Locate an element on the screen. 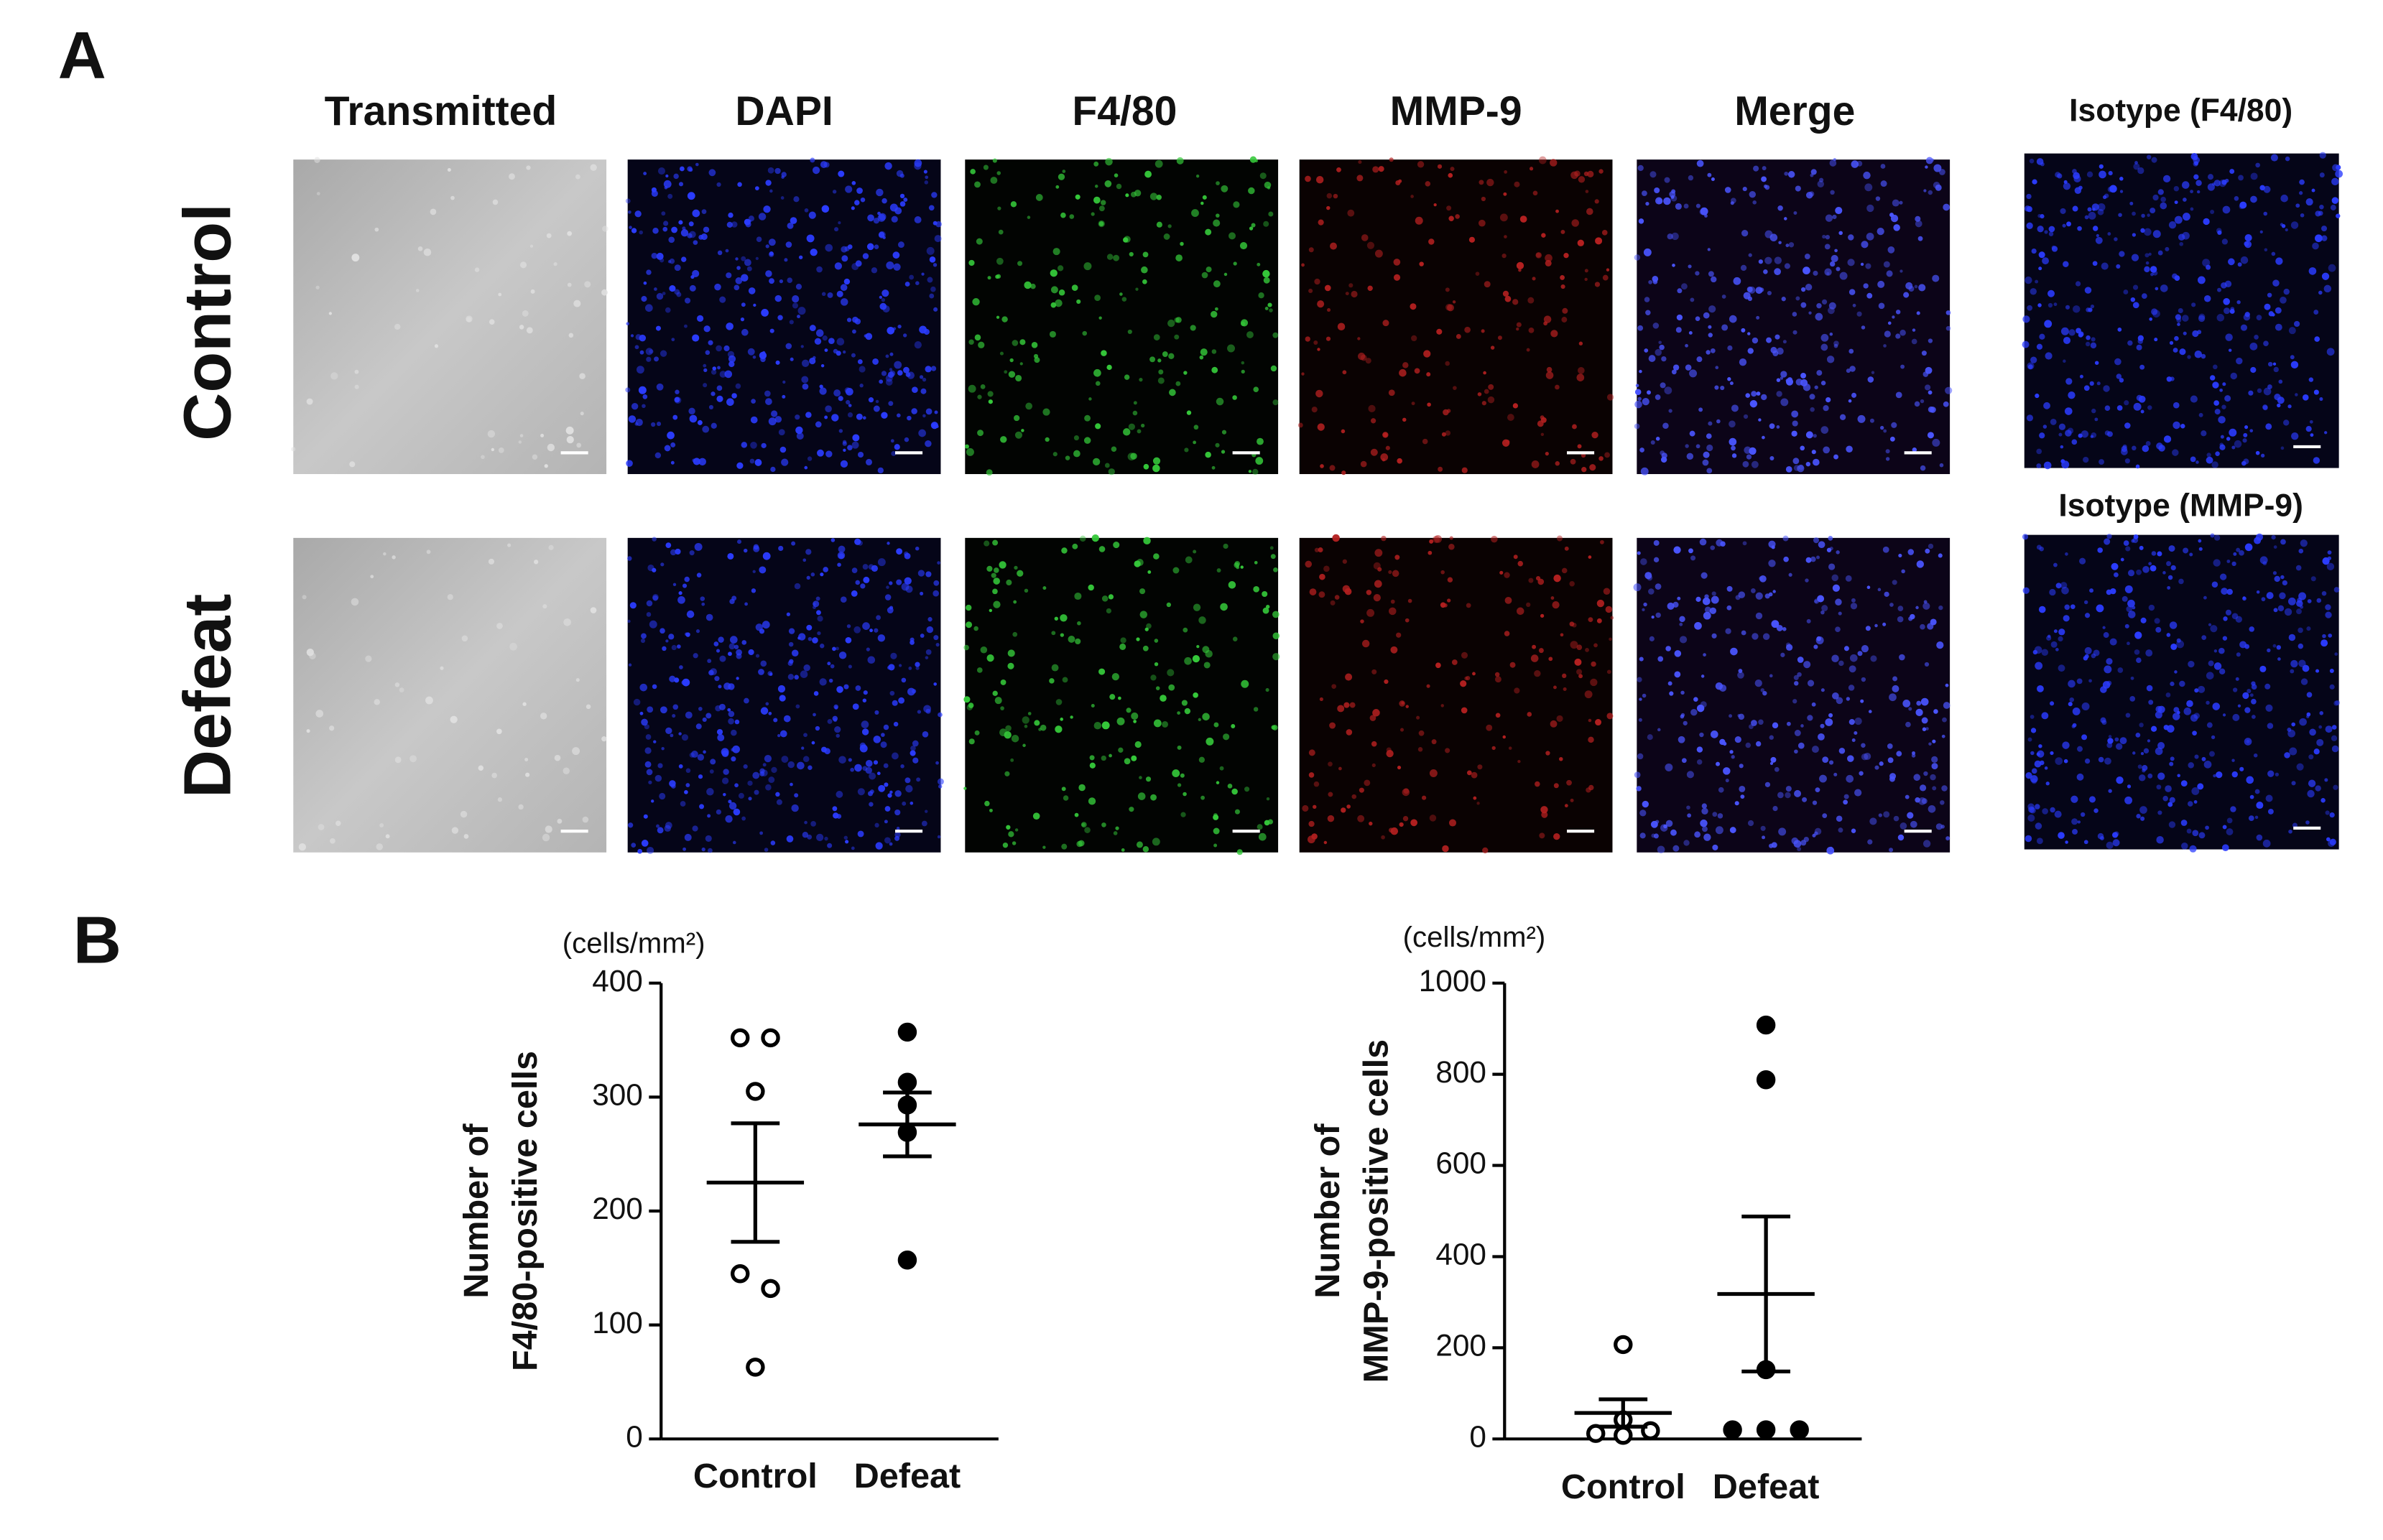 This screenshot has height=1540, width=2383. data-point is located at coordinates (1732, 1429).